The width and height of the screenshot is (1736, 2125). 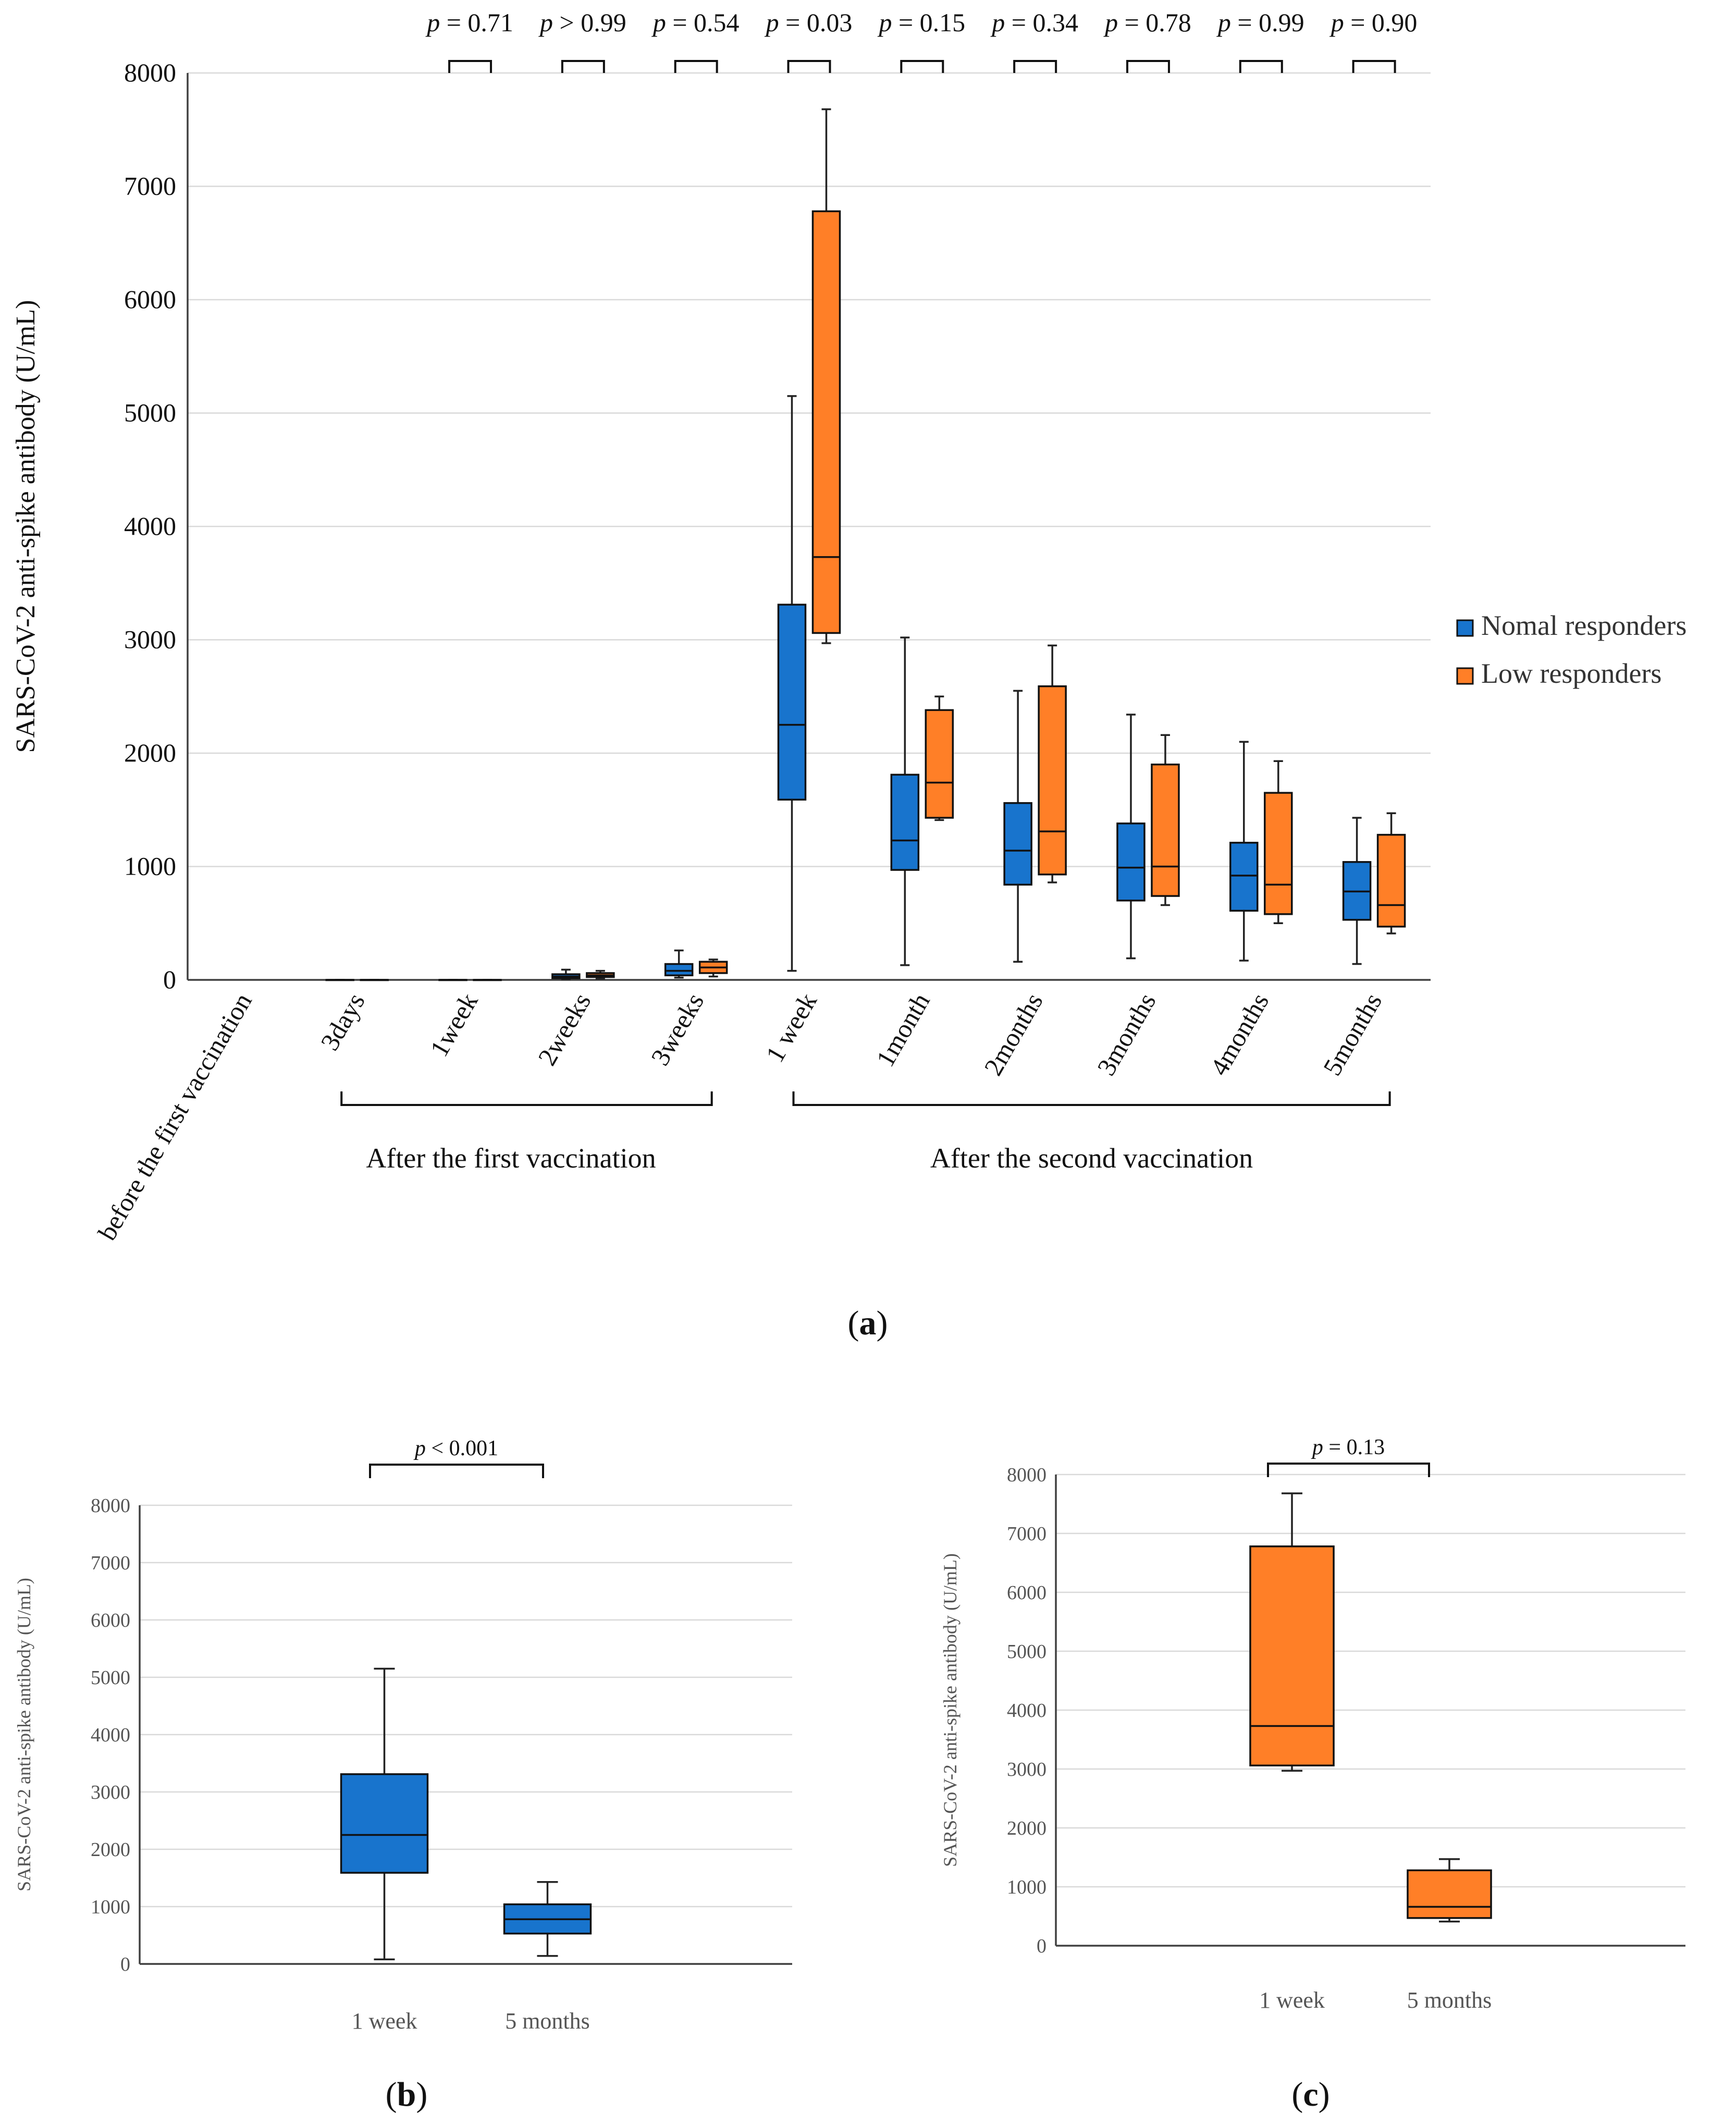 I want to click on legend: Nomal responders Low responders, so click(x=1571, y=649).